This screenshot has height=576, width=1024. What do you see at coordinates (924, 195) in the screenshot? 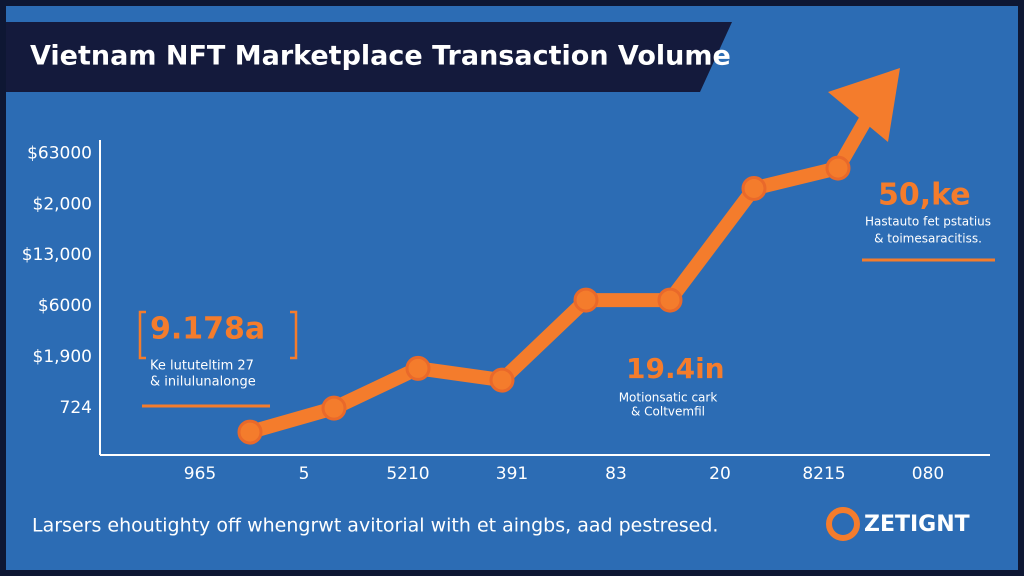
I see `annotation-value: 50,ke` at bounding box center [924, 195].